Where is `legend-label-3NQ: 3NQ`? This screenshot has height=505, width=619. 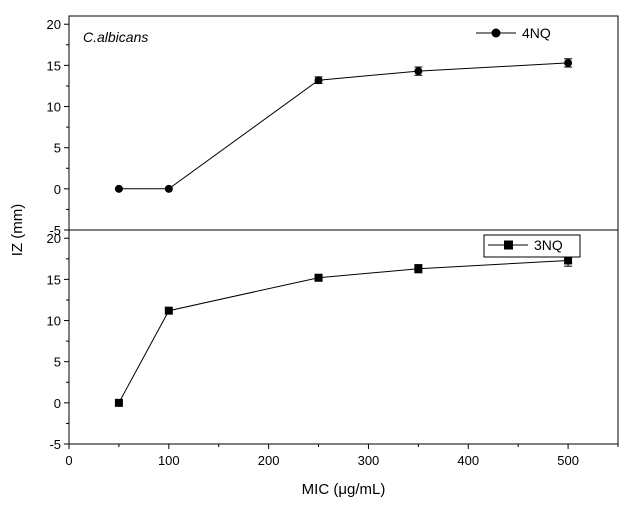 legend-label-3NQ: 3NQ is located at coordinates (548, 245).